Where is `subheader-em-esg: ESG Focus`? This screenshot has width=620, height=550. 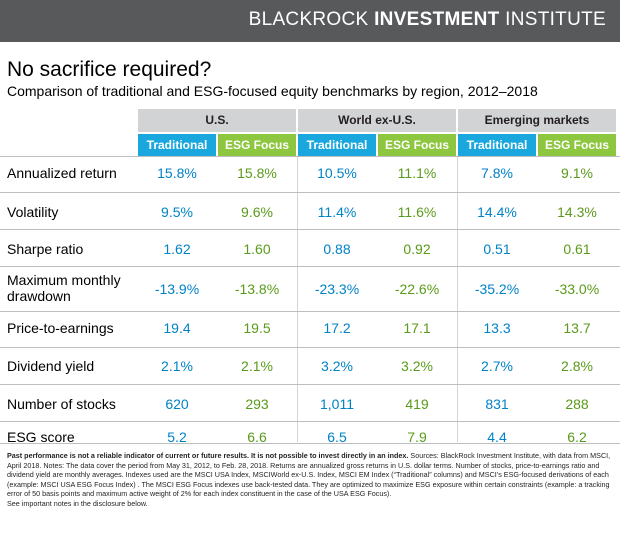 subheader-em-esg: ESG Focus is located at coordinates (577, 145).